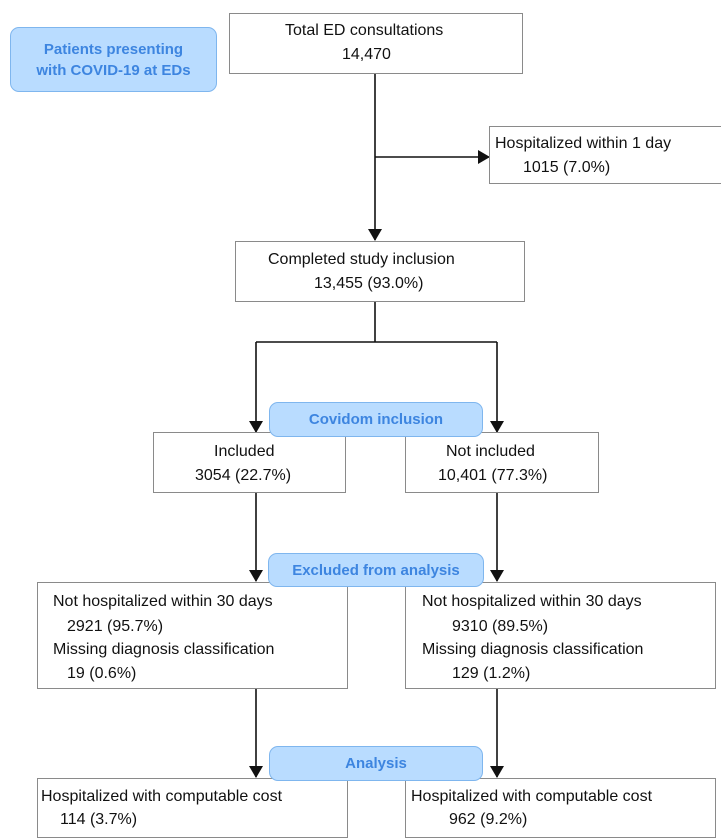 This screenshot has height=838, width=721. Describe the element at coordinates (376, 419) in the screenshot. I see `covidom-inclusion-label: Covidom inclusion` at that location.